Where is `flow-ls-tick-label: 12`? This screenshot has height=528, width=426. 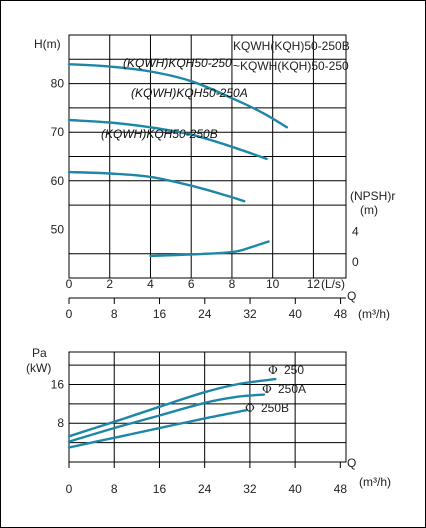
flow-ls-tick-label: 12 is located at coordinates (314, 284).